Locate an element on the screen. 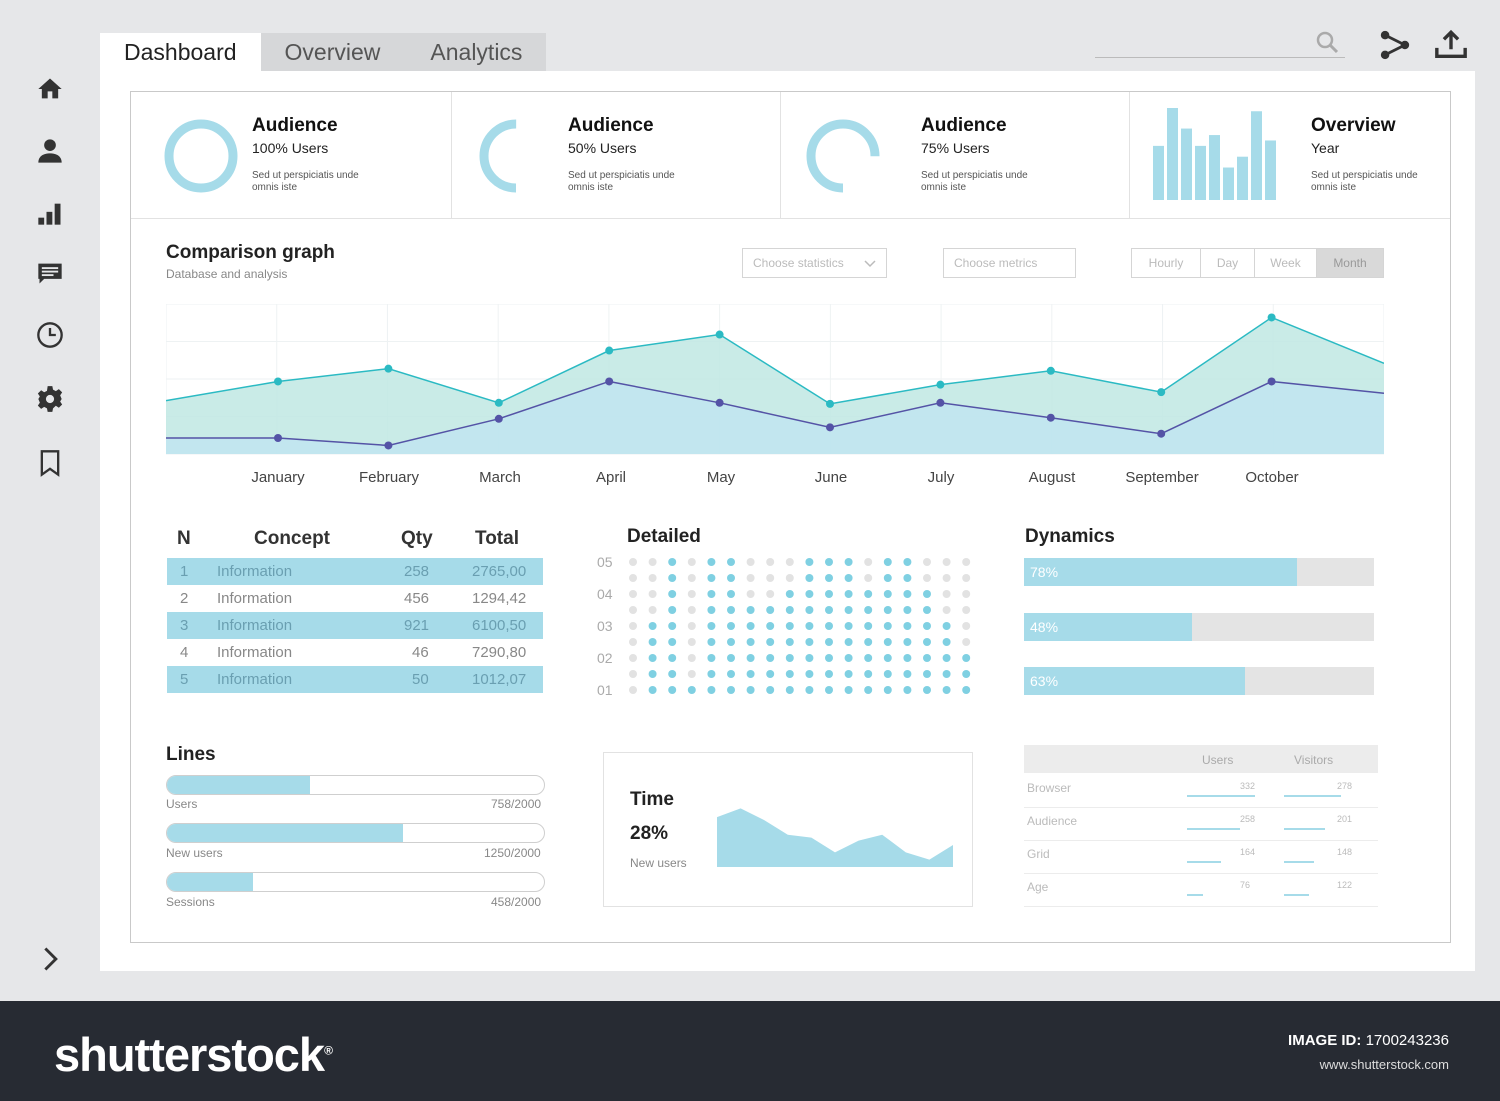 The width and height of the screenshot is (1500, 1101). table-row: 1 Information 258 2765,00 is located at coordinates (355, 571).